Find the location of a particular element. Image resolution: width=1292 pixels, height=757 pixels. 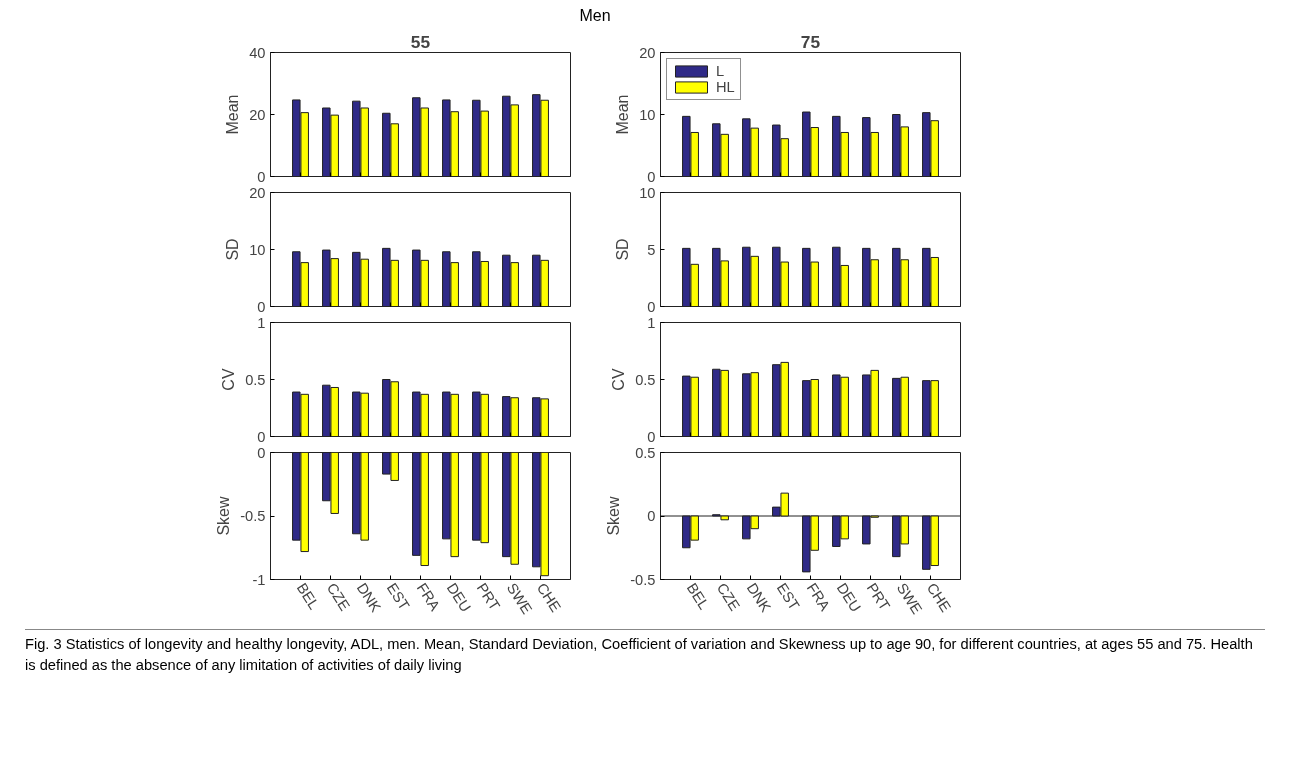

y-tick-label: 5 is located at coordinates (651, 249).